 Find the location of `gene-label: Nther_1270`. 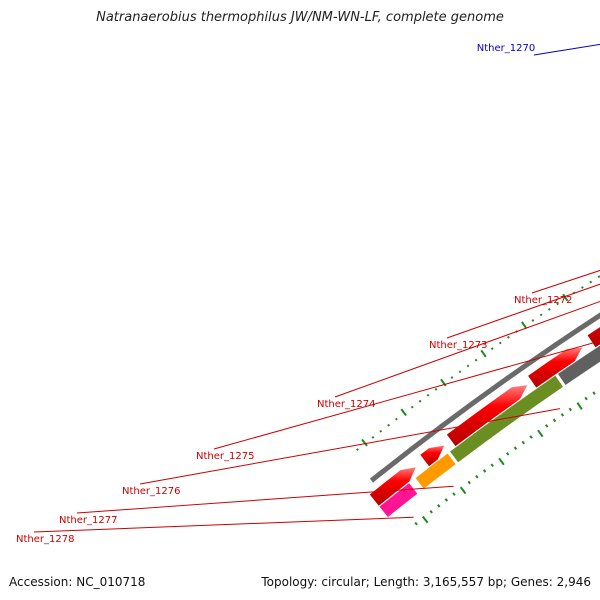

gene-label: Nther_1270 is located at coordinates (506, 48).